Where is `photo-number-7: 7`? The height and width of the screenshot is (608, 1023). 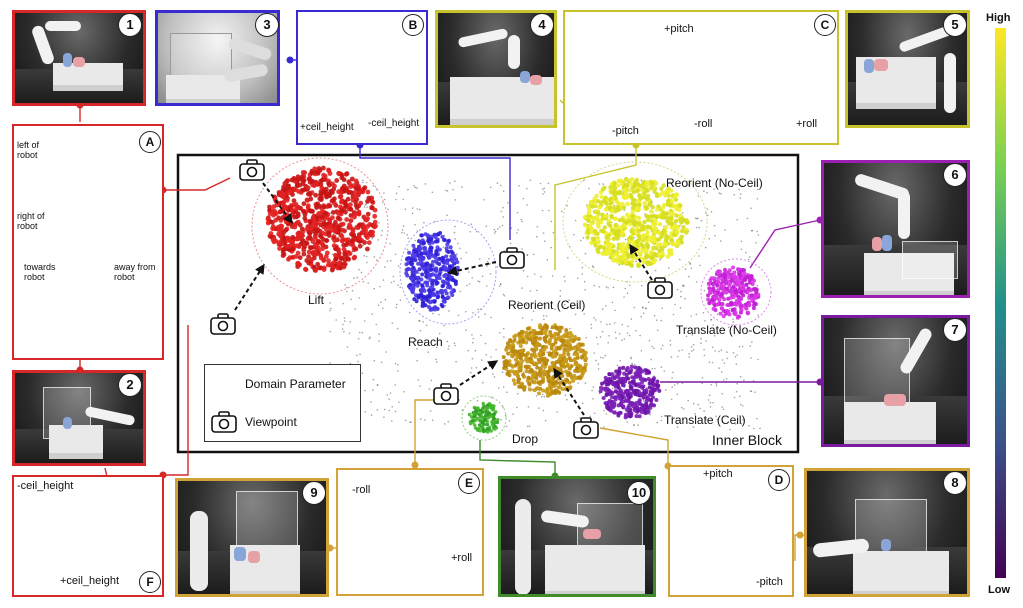 photo-number-7: 7 is located at coordinates (955, 330).